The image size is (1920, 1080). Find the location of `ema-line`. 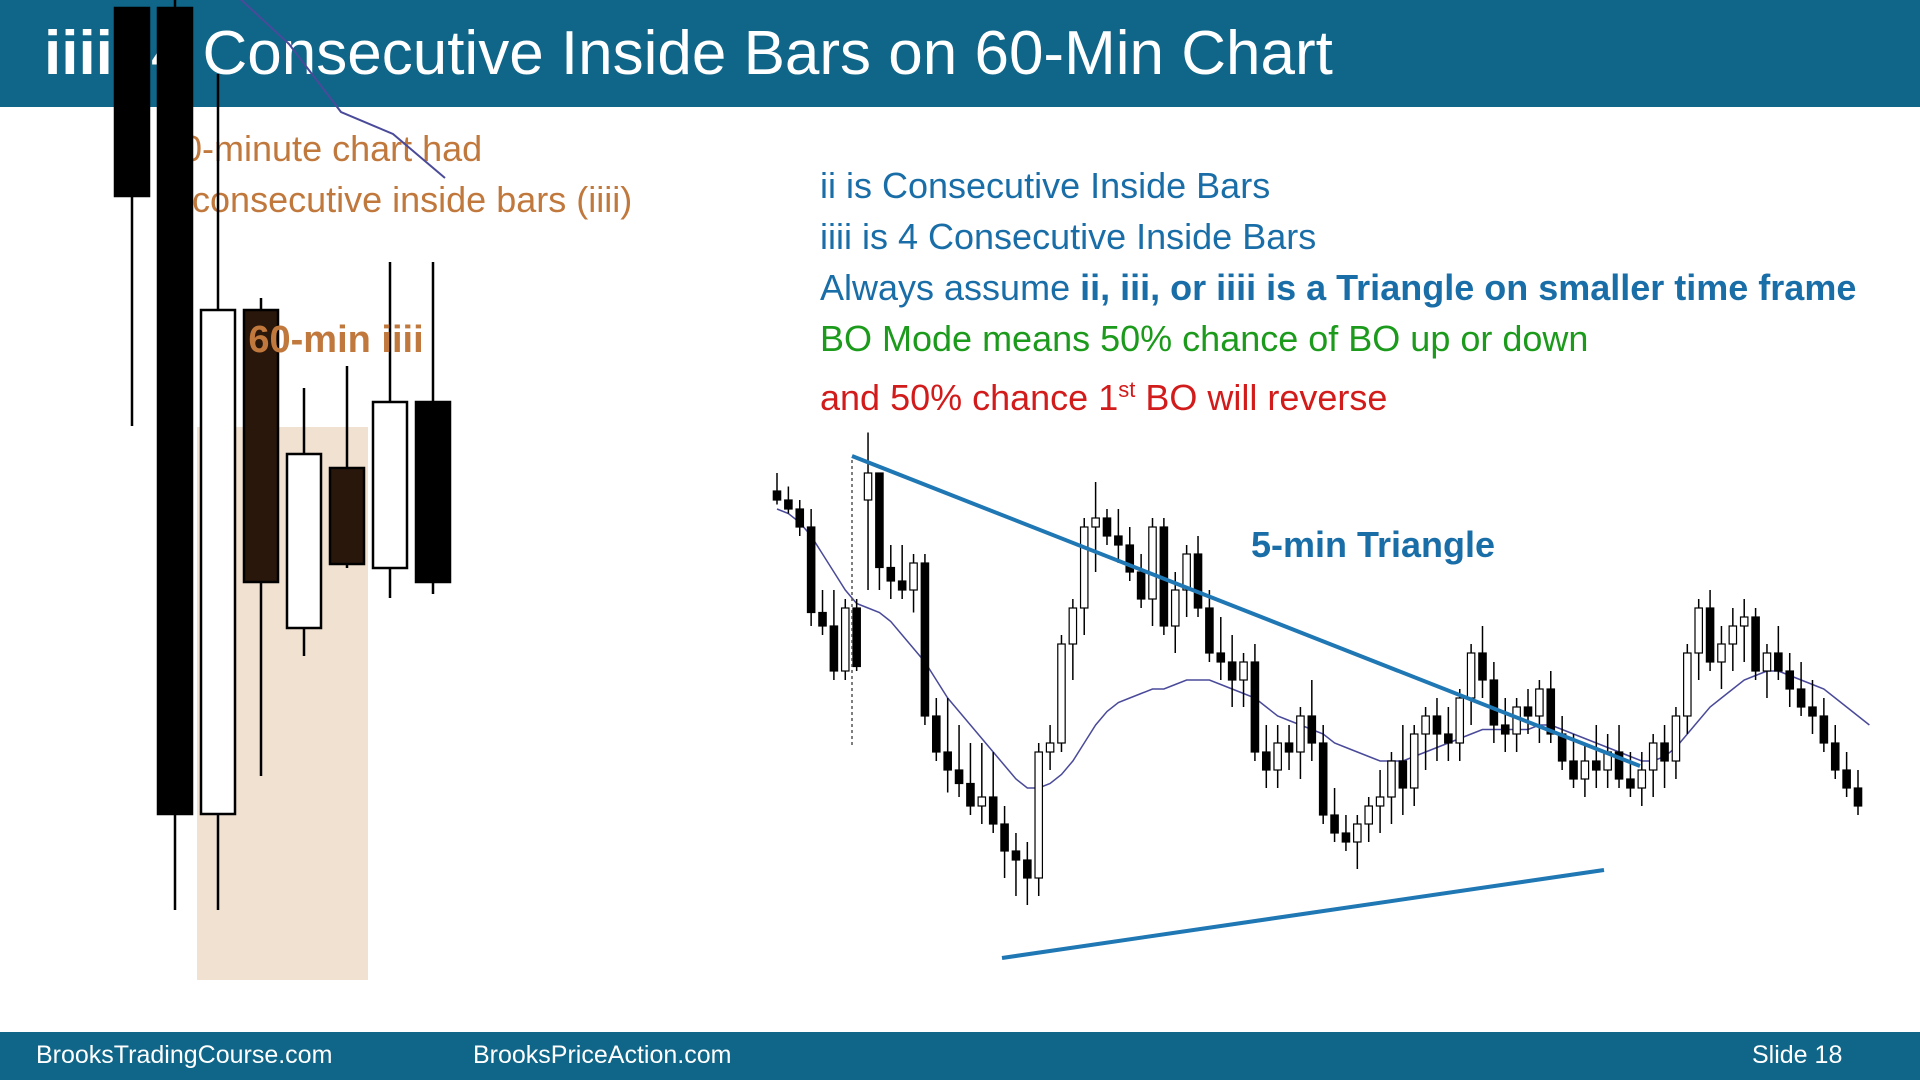

ema-line is located at coordinates (342, 89).